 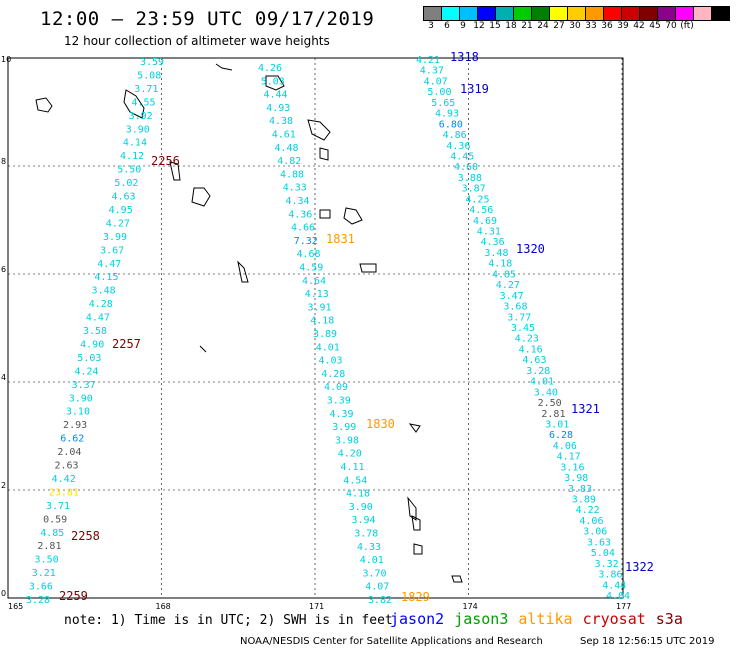 What do you see at coordinates (669, 619) in the screenshot?
I see `legend-s3a: s3a` at bounding box center [669, 619].